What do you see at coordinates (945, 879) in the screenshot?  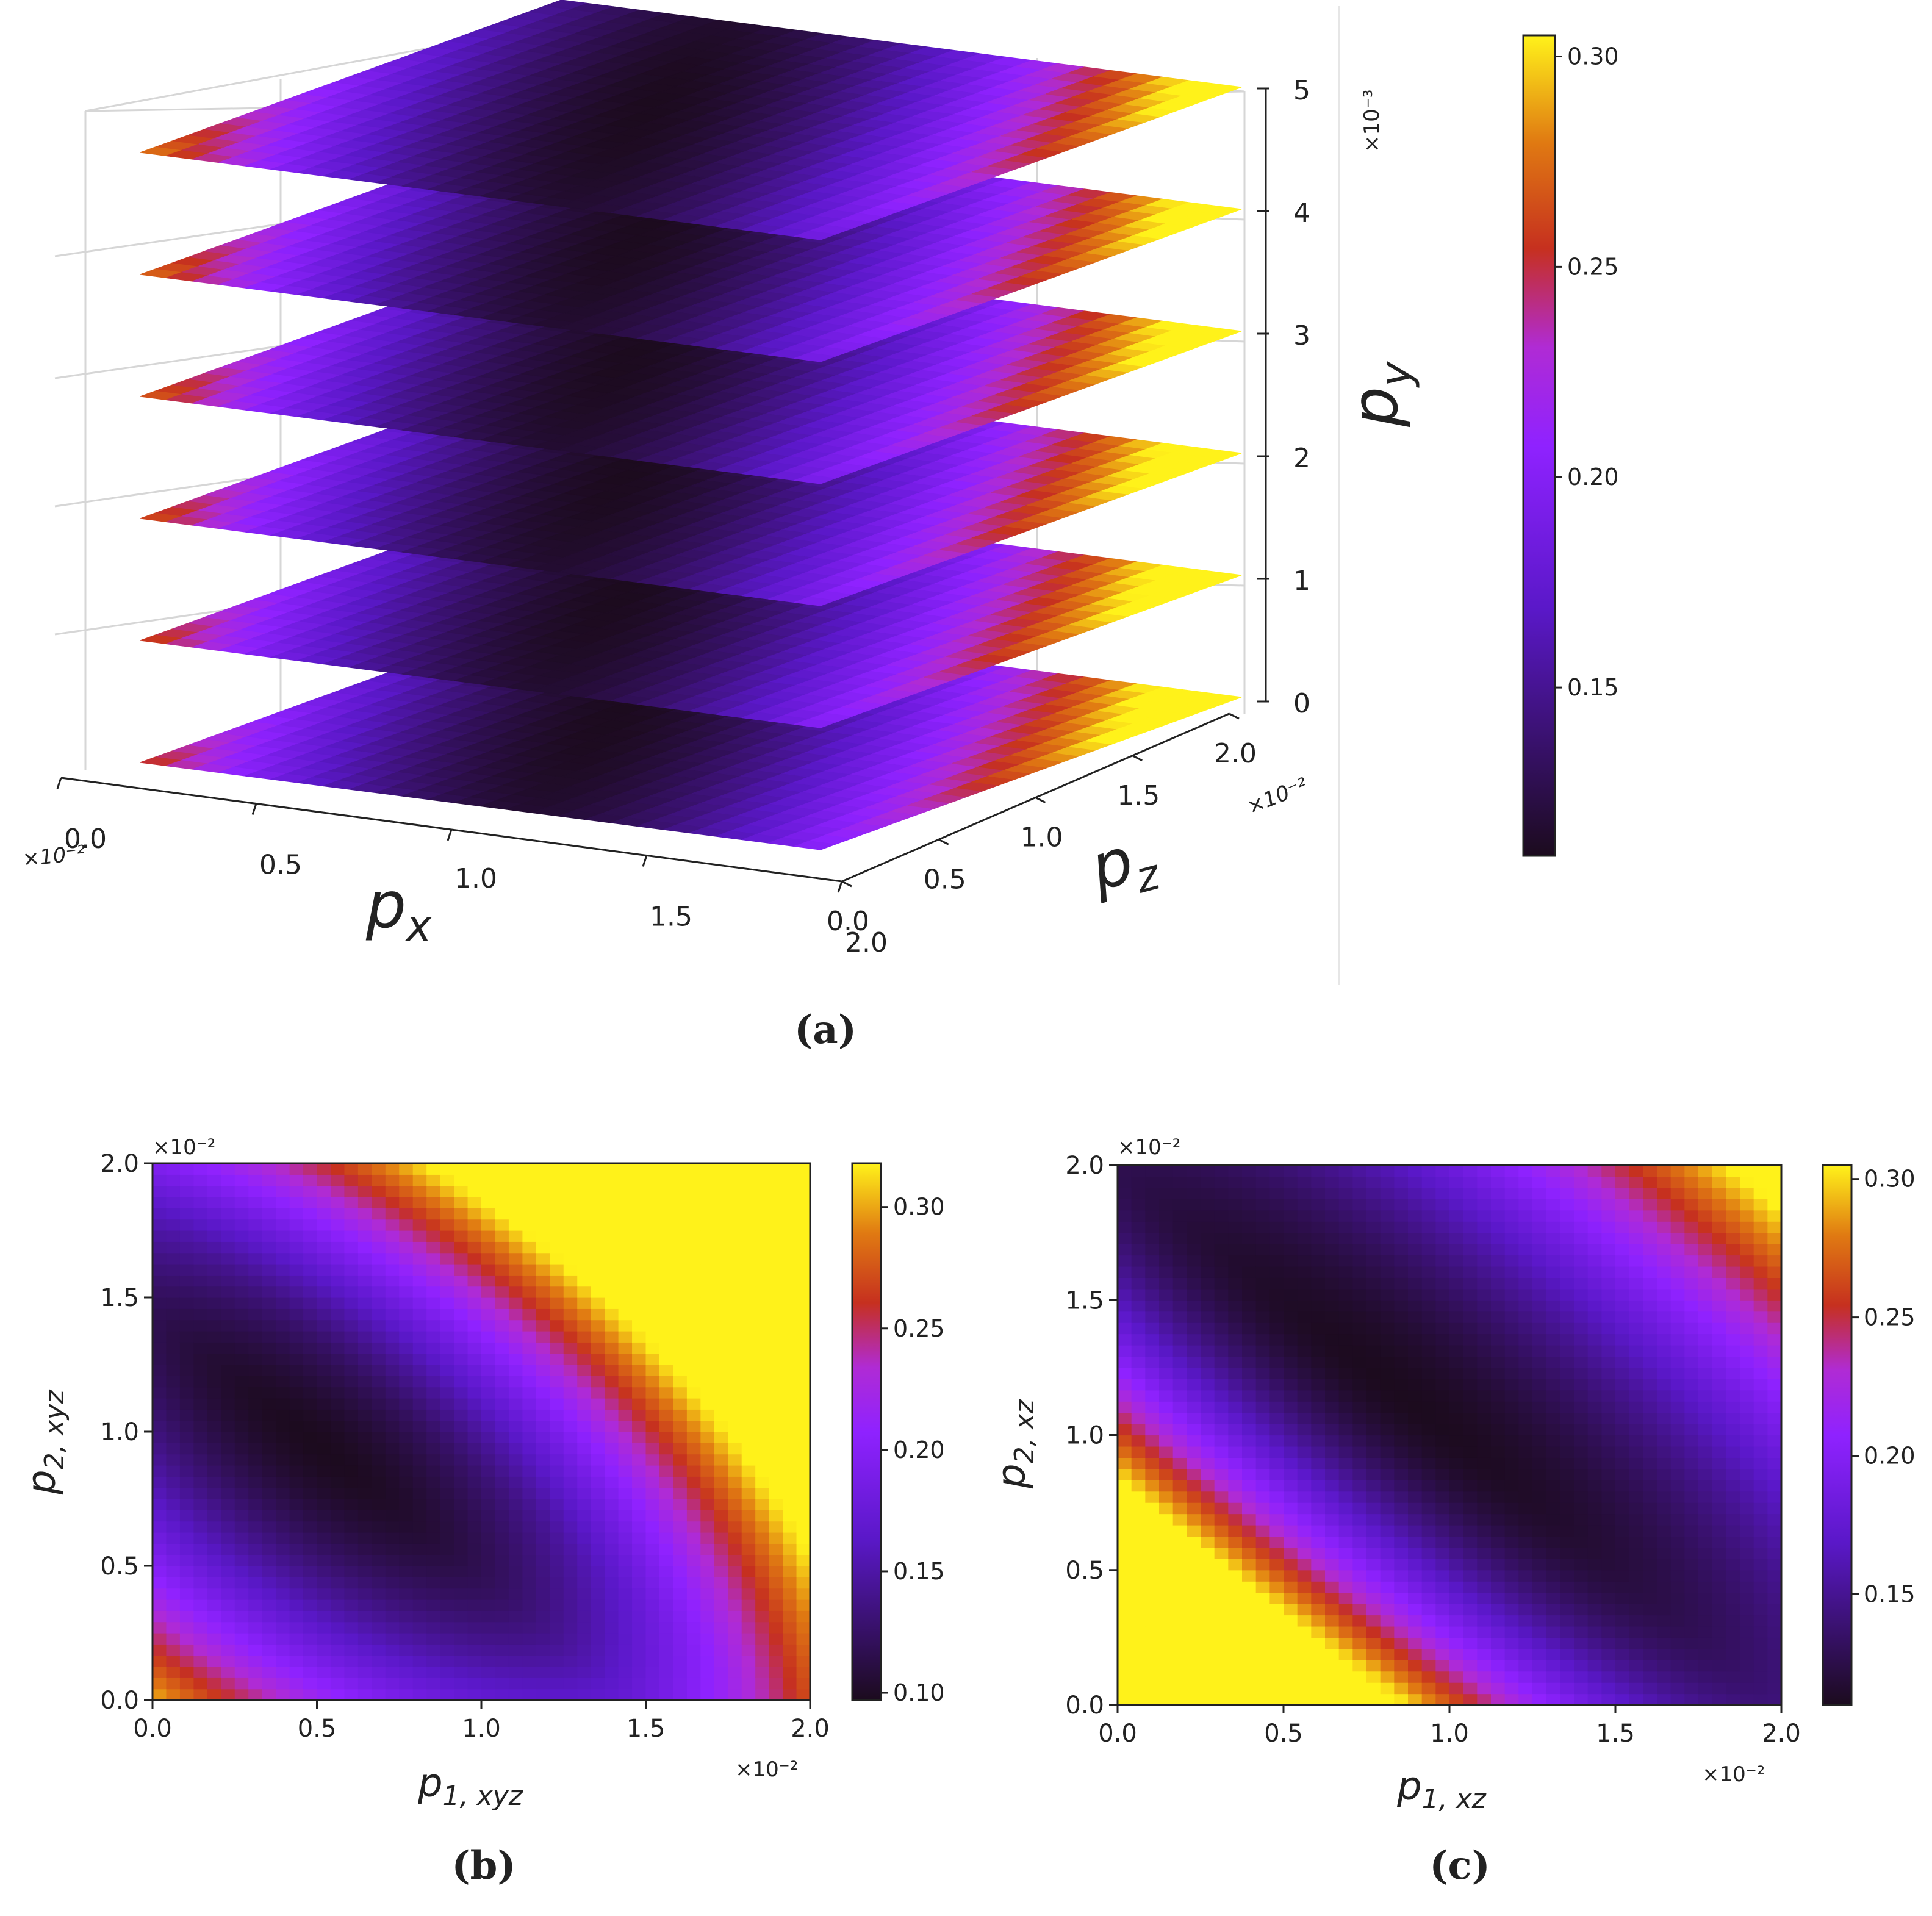 I see `z-tick-label: 0.5` at bounding box center [945, 879].